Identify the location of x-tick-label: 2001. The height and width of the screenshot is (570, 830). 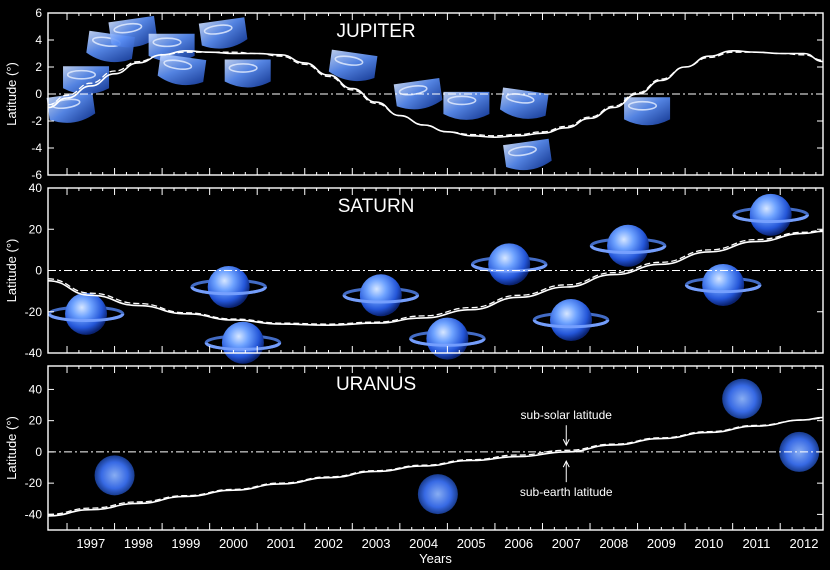
(281, 543).